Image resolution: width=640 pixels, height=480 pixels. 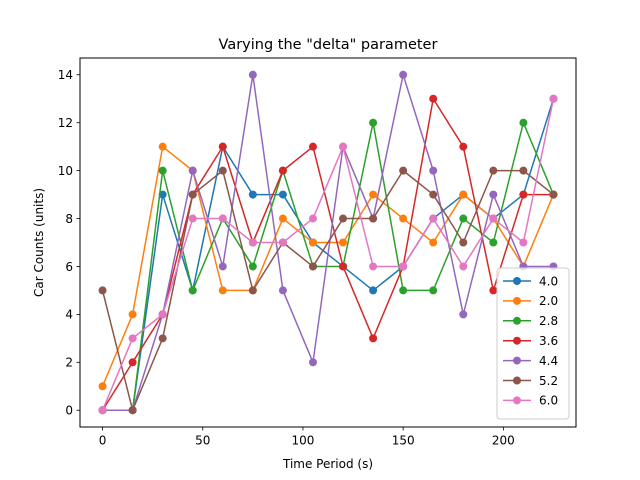 What do you see at coordinates (69, 219) in the screenshot?
I see `y-tick-label: 8` at bounding box center [69, 219].